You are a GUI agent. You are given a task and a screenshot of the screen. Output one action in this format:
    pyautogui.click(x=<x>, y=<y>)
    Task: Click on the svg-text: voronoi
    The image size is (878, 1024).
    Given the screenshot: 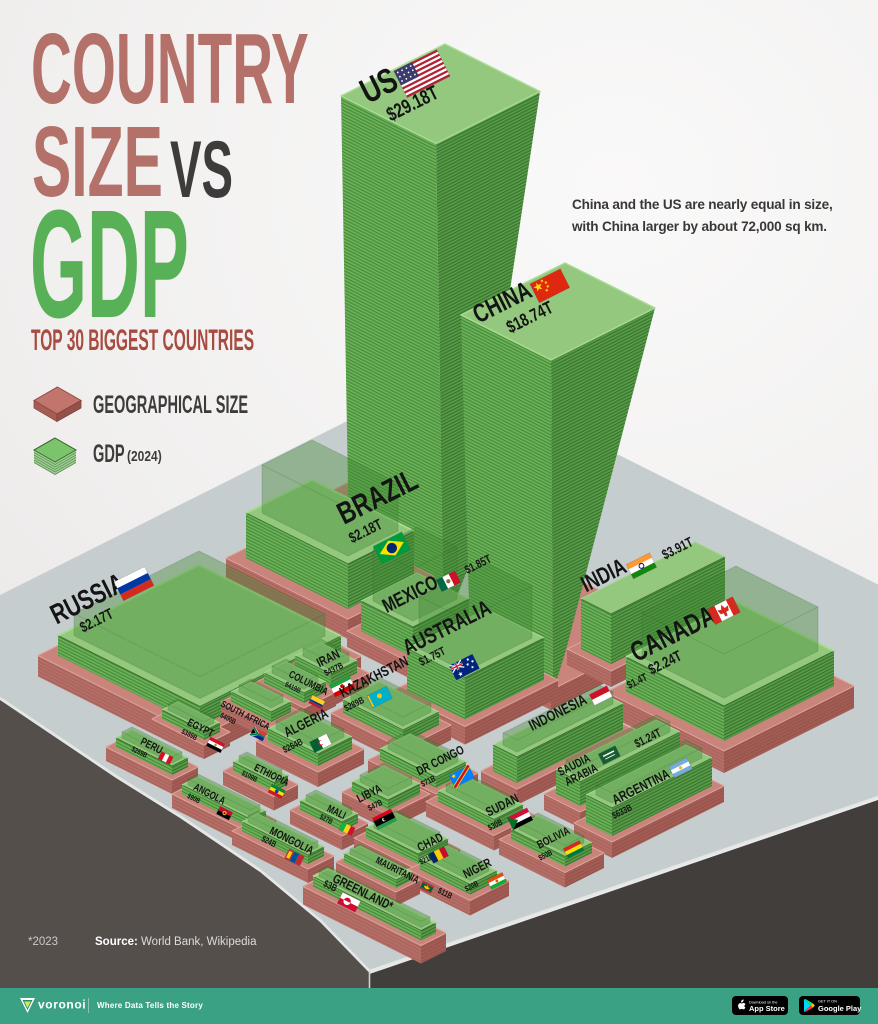 What is the action you would take?
    pyautogui.click(x=62, y=1005)
    